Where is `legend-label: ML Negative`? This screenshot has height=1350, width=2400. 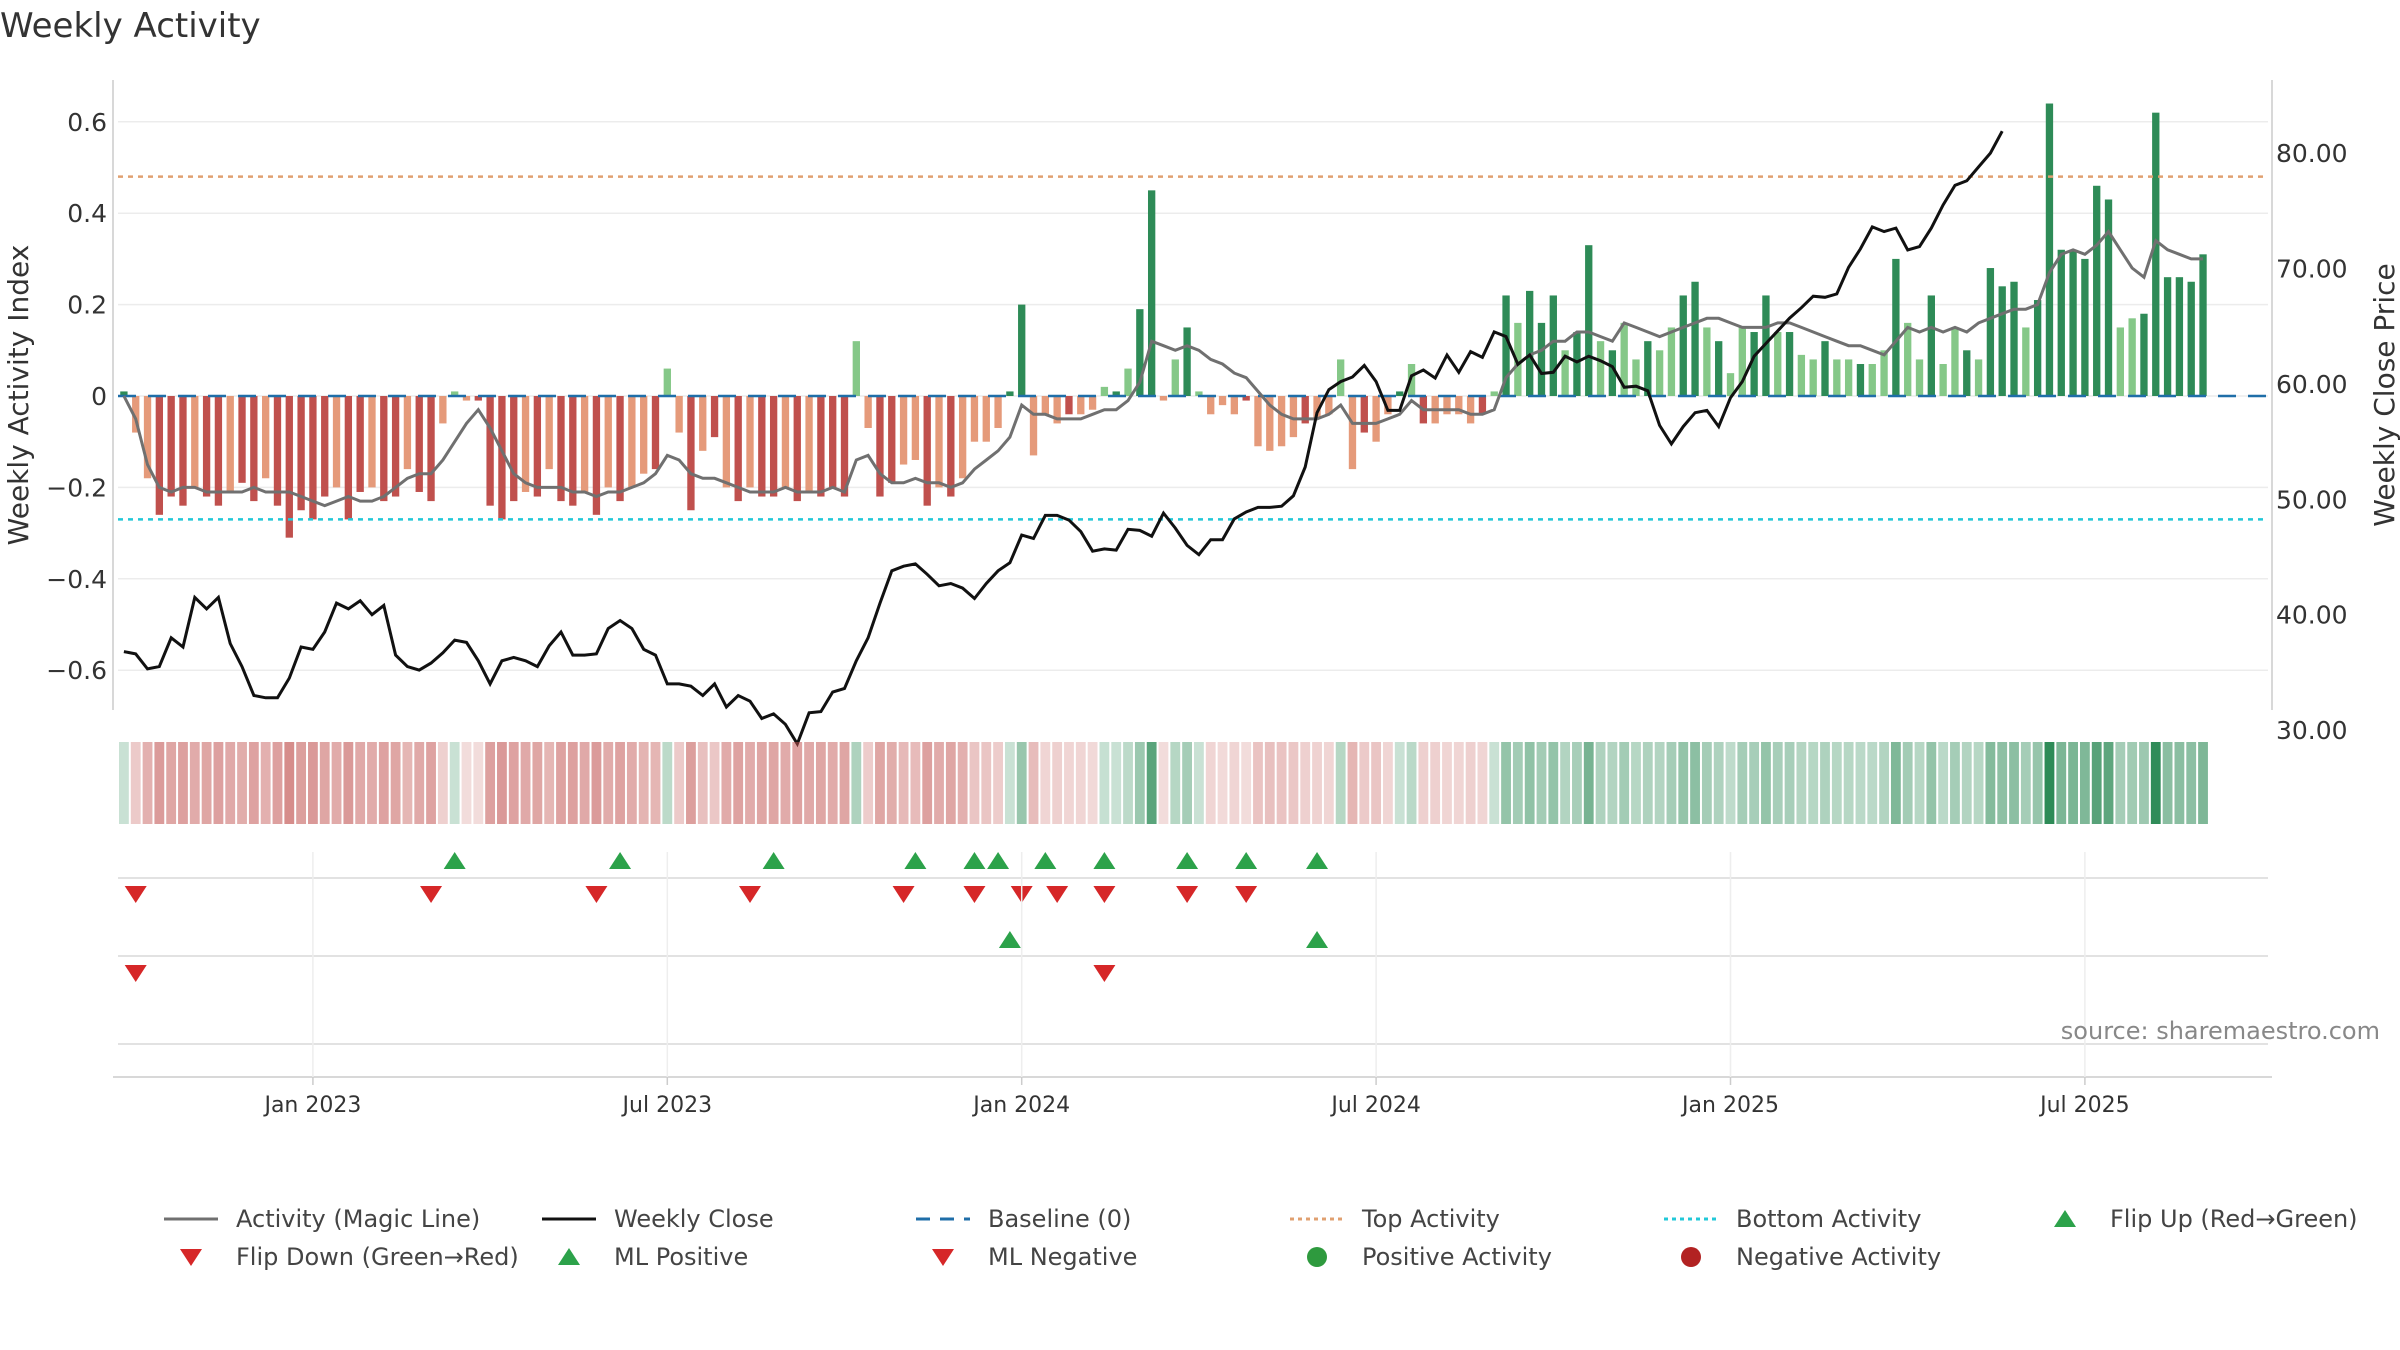
legend-label: ML Negative is located at coordinates (1063, 1257).